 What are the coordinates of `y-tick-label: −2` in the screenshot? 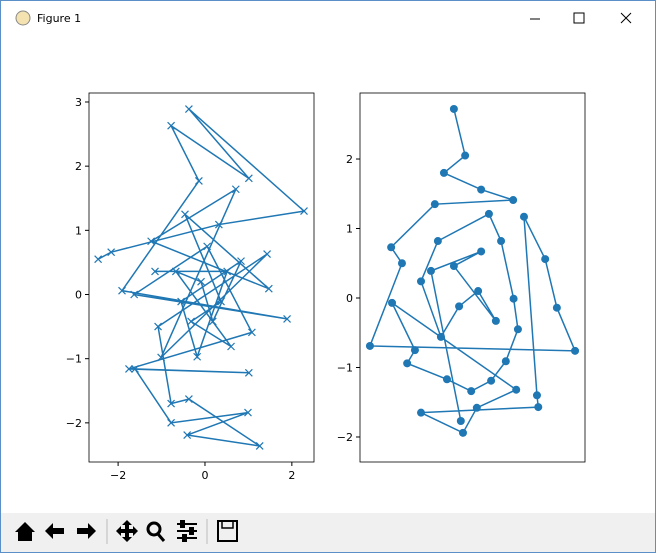 It's located at (74, 423).